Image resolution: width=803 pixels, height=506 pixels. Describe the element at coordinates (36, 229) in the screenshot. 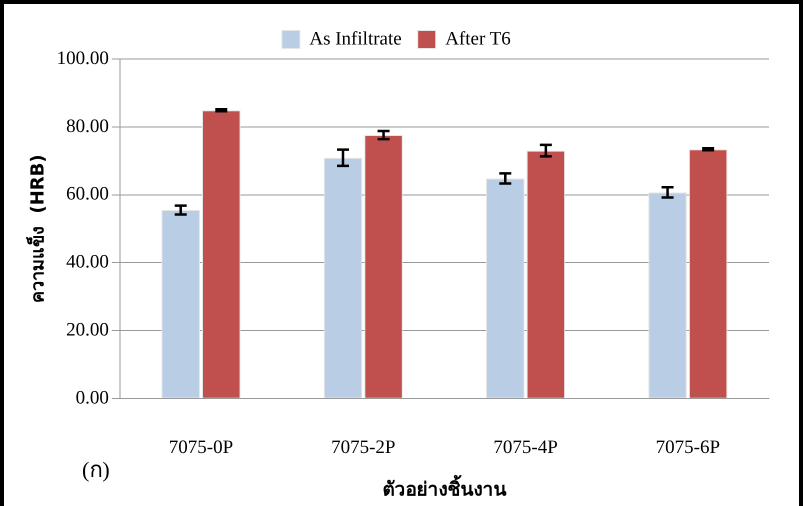

I see `y-axis-title: ความแข็ง (HRB)` at that location.